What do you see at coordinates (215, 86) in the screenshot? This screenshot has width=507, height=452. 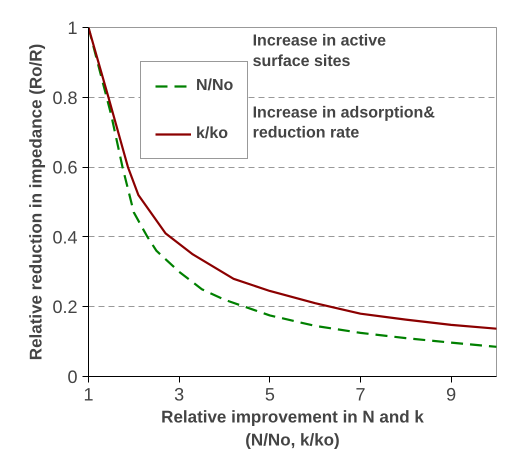 I see `legend-label: N/No` at bounding box center [215, 86].